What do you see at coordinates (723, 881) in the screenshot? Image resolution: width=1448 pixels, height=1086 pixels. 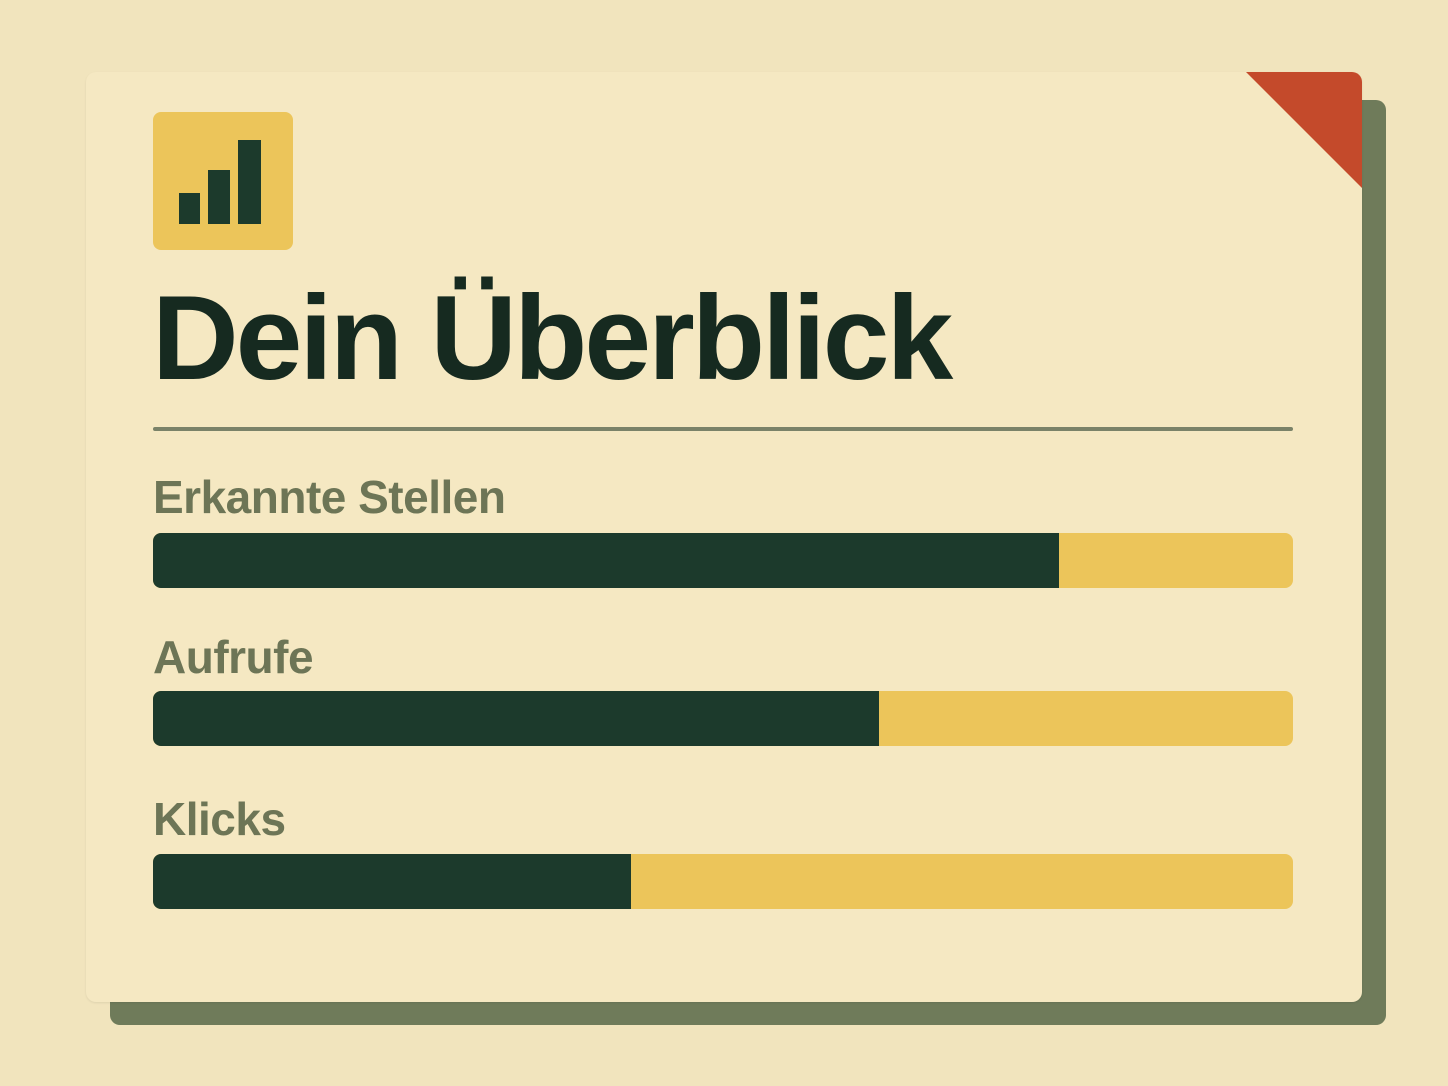 I see `progress-bar-klicks` at bounding box center [723, 881].